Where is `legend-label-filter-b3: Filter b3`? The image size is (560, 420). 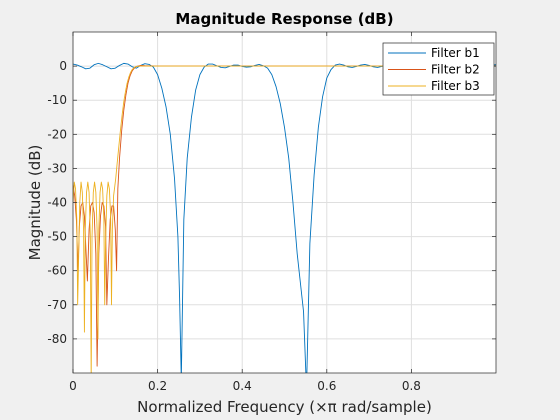
legend-label-filter-b3: Filter b3 is located at coordinates (455, 86).